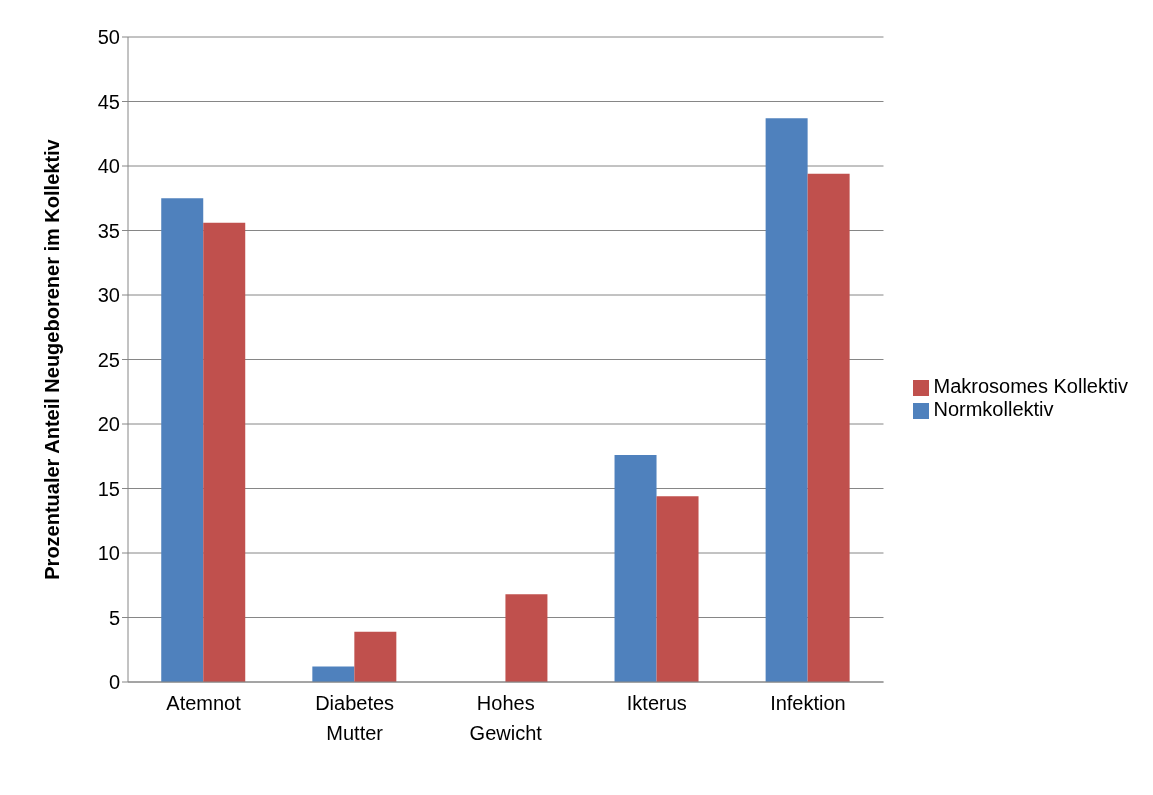 This screenshot has height=795, width=1153. Describe the element at coordinates (993, 409) in the screenshot. I see `legend-label: Normkollektiv` at that location.